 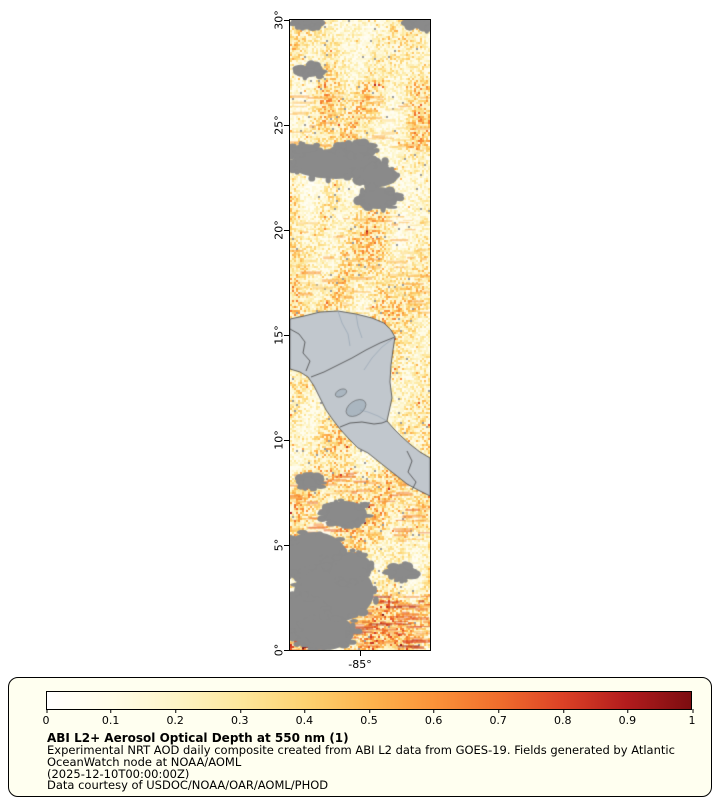 I want to click on colorbar-tick-label: 0.9, so click(x=627, y=718).